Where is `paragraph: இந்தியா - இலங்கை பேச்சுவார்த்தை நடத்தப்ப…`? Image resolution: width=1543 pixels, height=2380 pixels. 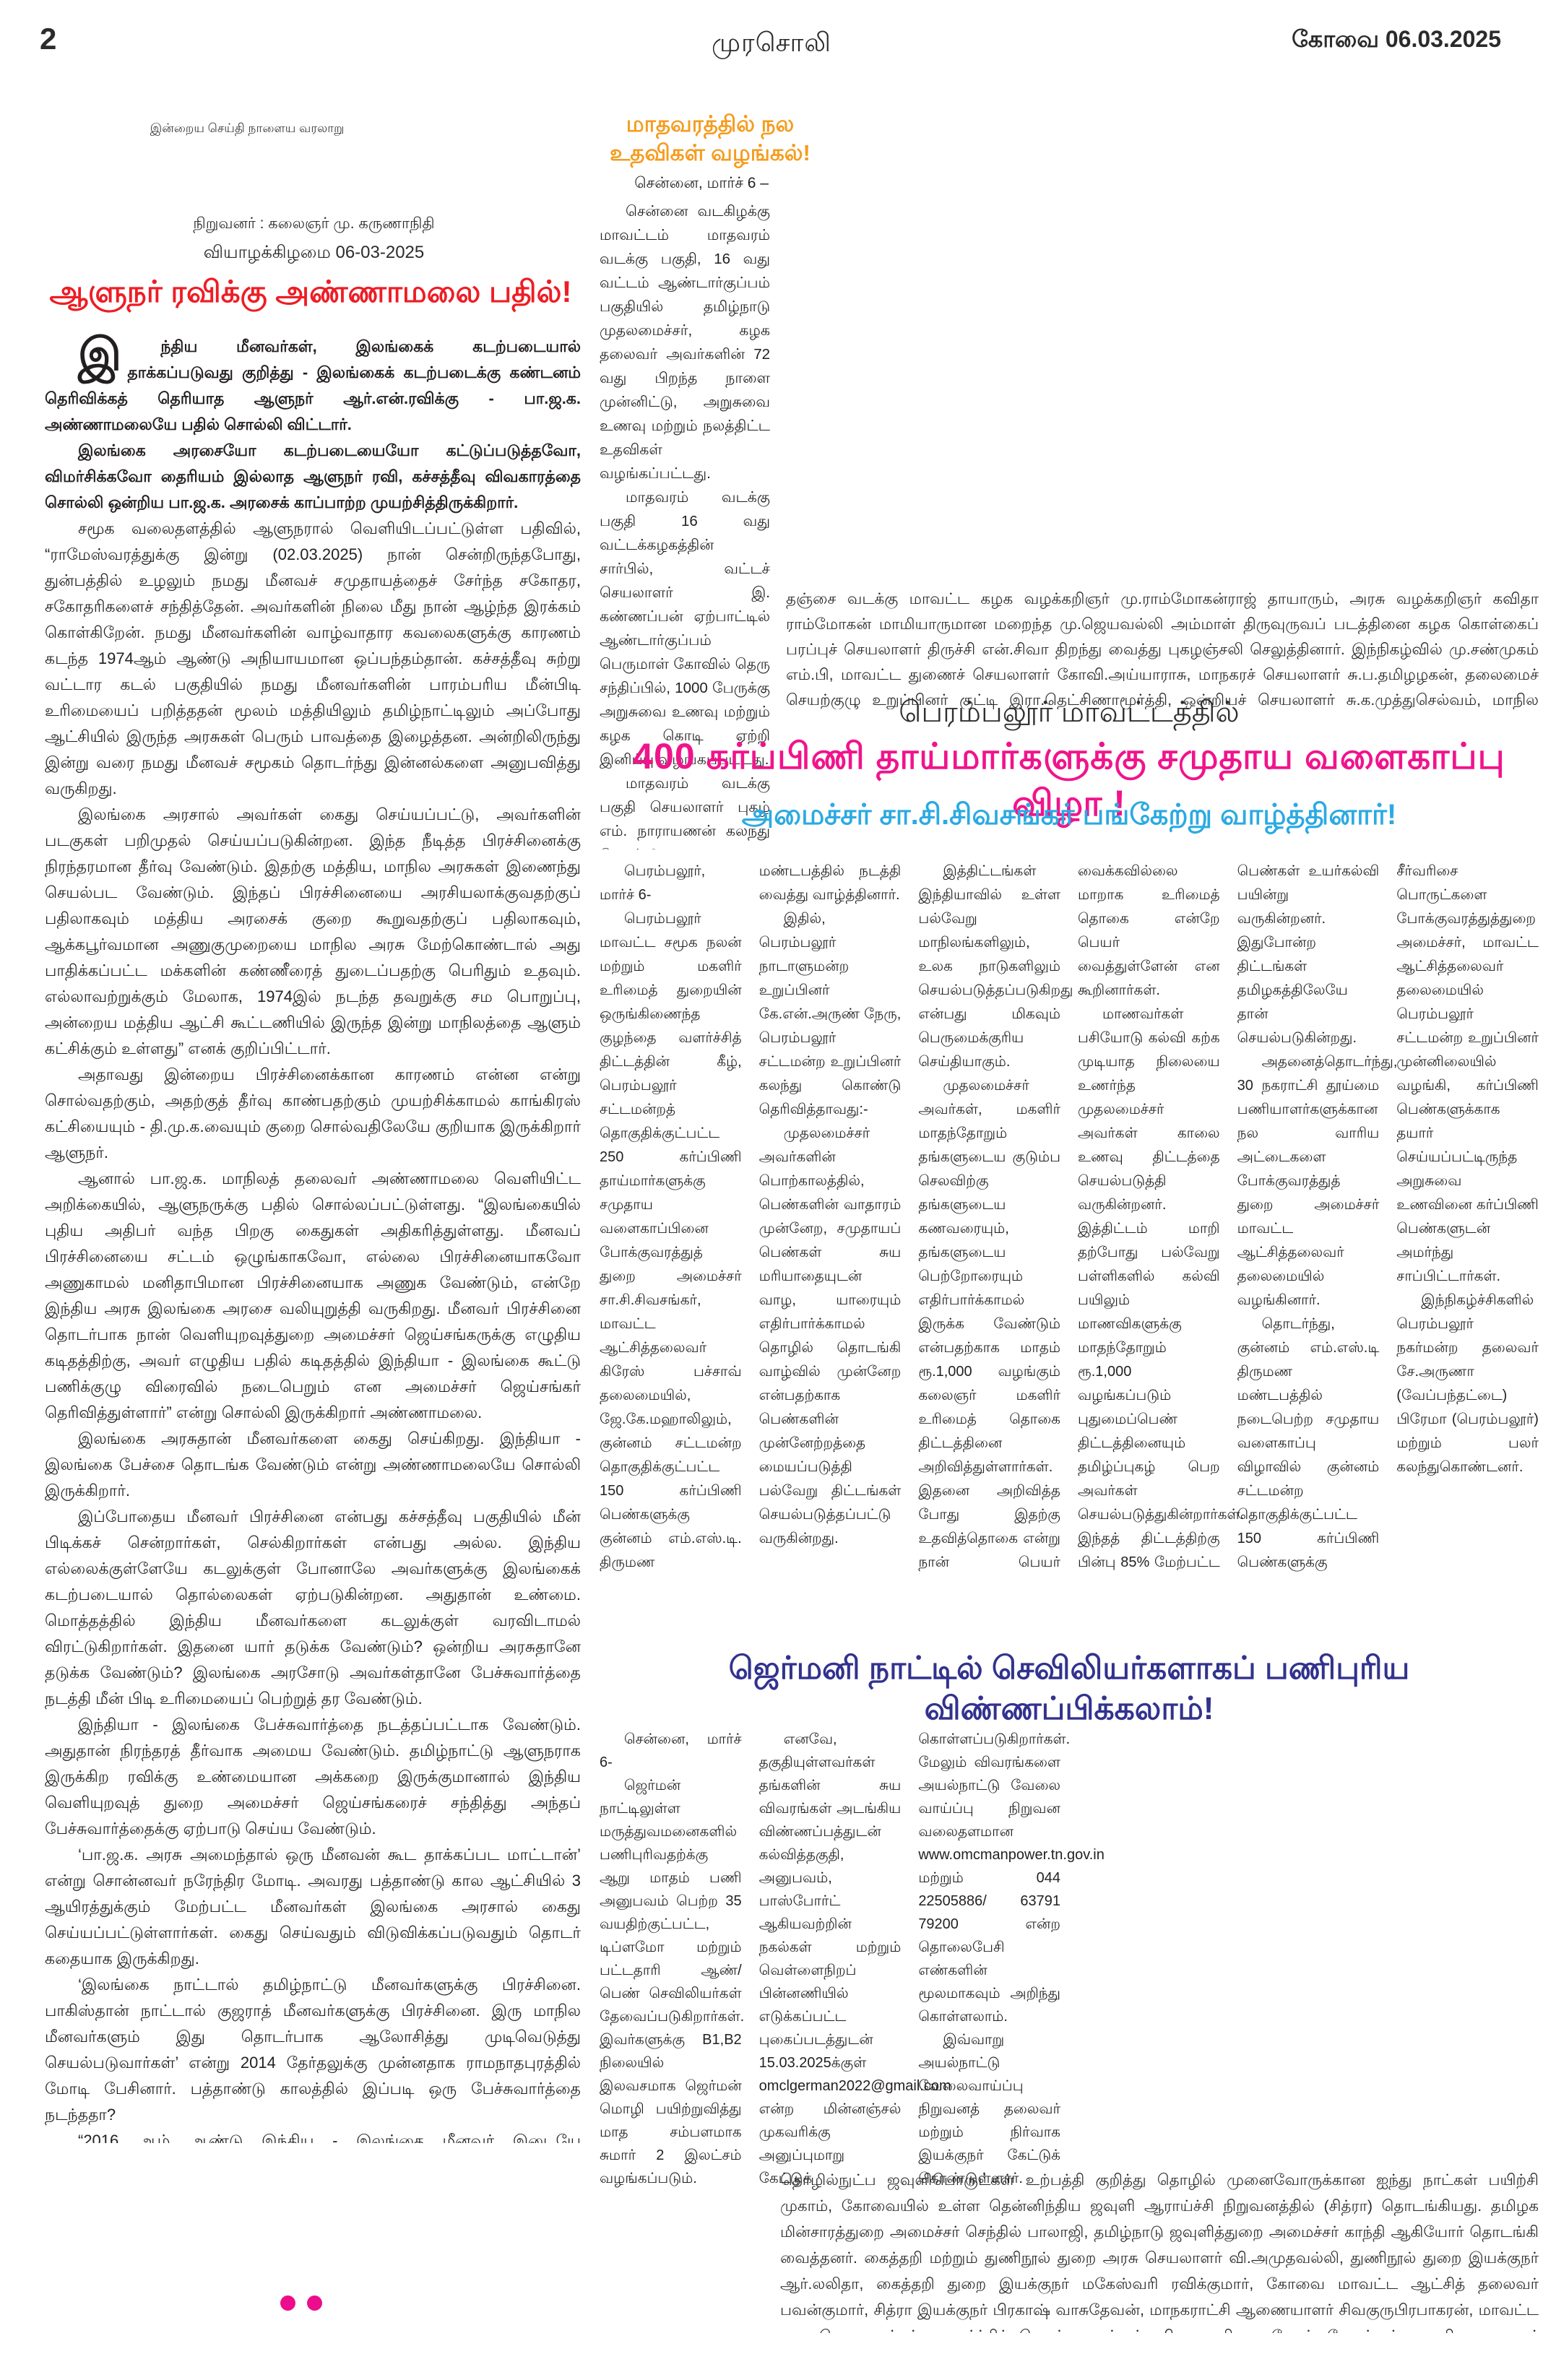 paragraph: இந்தியா - இலங்கை பேச்சுவார்த்தை நடத்தப்ப… is located at coordinates (313, 1776).